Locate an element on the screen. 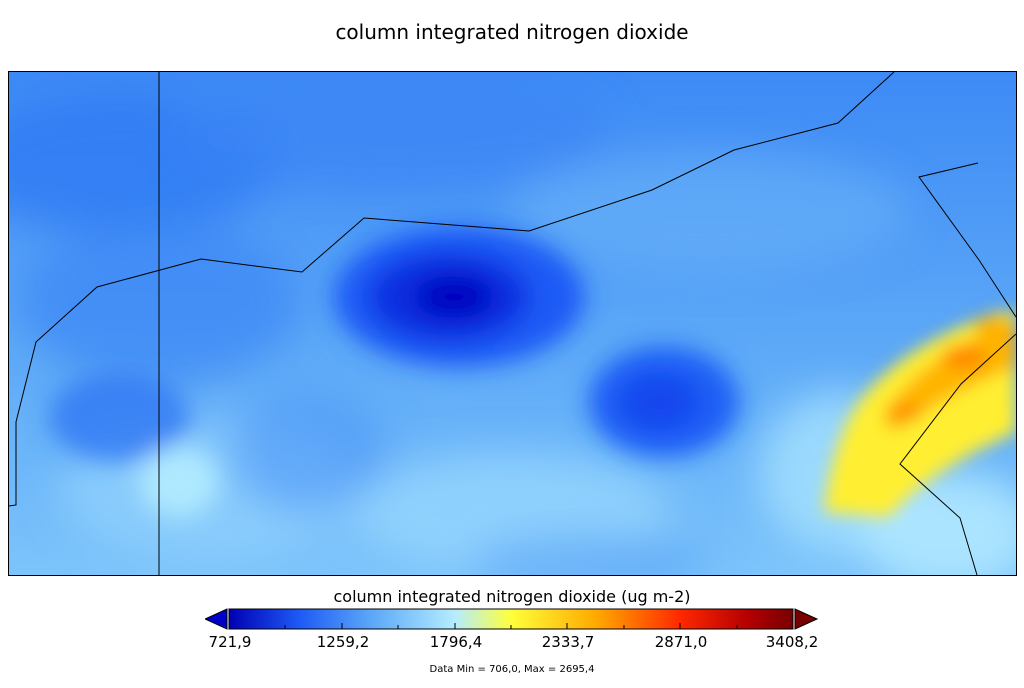  map-title: column integrated nitrogen dioxide is located at coordinates (512, 32).